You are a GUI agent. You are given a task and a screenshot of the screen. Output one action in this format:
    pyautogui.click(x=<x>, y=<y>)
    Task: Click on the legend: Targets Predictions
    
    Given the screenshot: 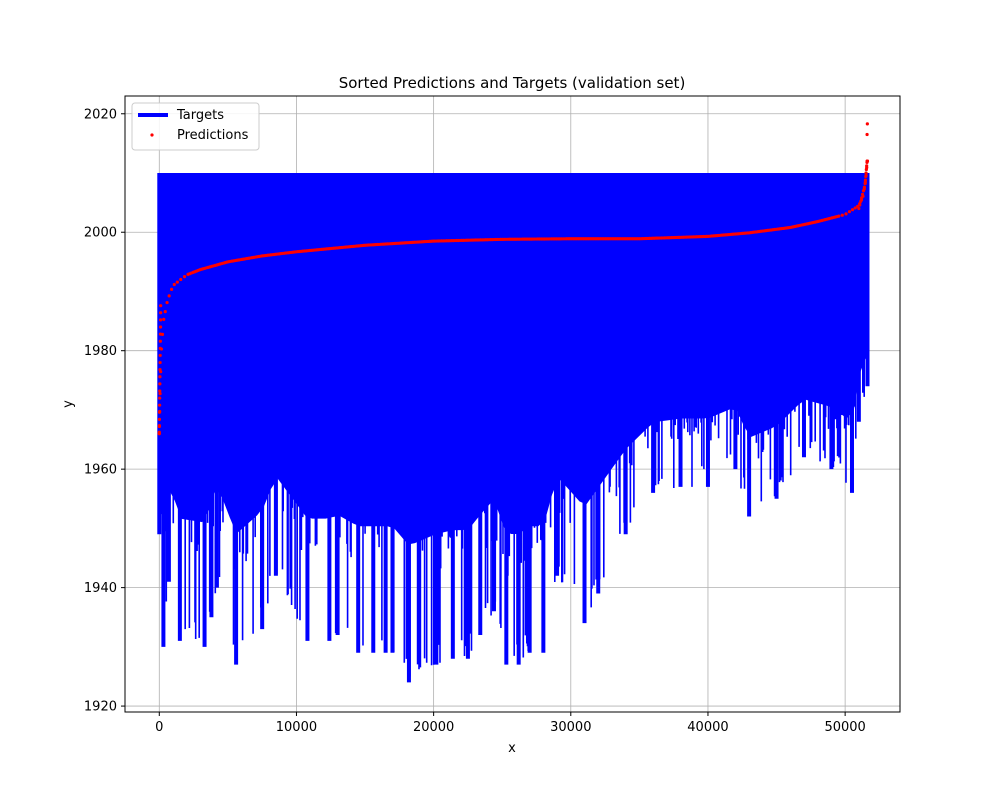 What is the action you would take?
    pyautogui.click(x=195, y=126)
    